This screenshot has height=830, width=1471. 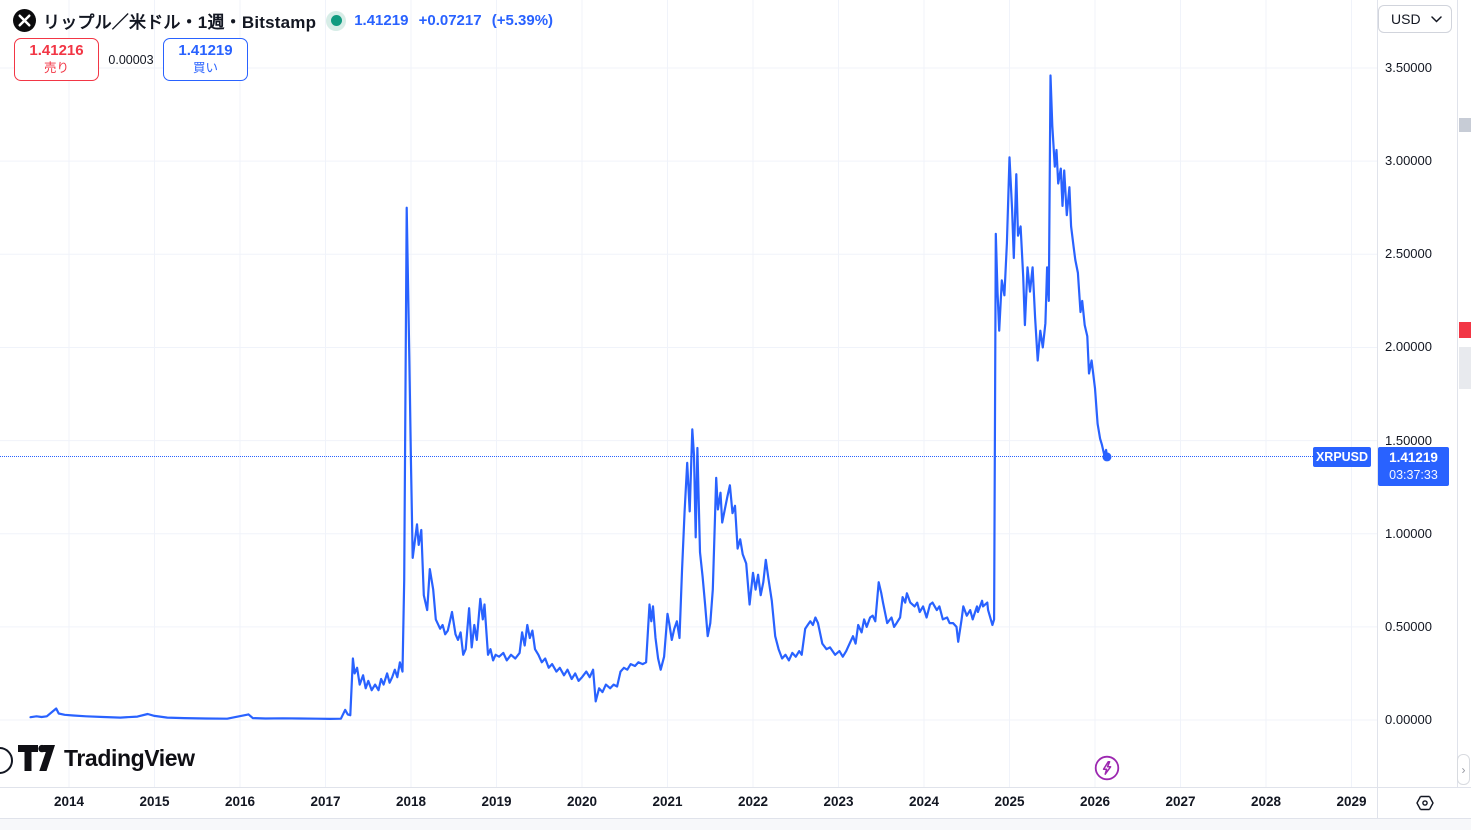 What do you see at coordinates (325, 801) in the screenshot?
I see `time-axis-label: 2017` at bounding box center [325, 801].